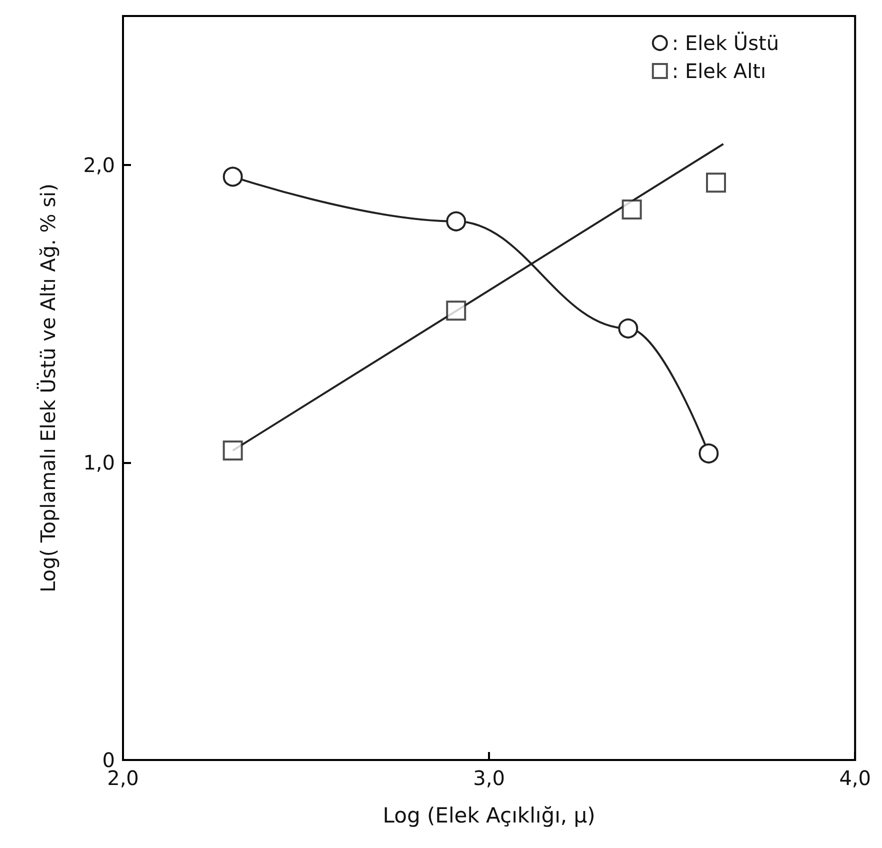 The image size is (882, 848). I want to click on x-tick-label: 3,0, so click(489, 778).